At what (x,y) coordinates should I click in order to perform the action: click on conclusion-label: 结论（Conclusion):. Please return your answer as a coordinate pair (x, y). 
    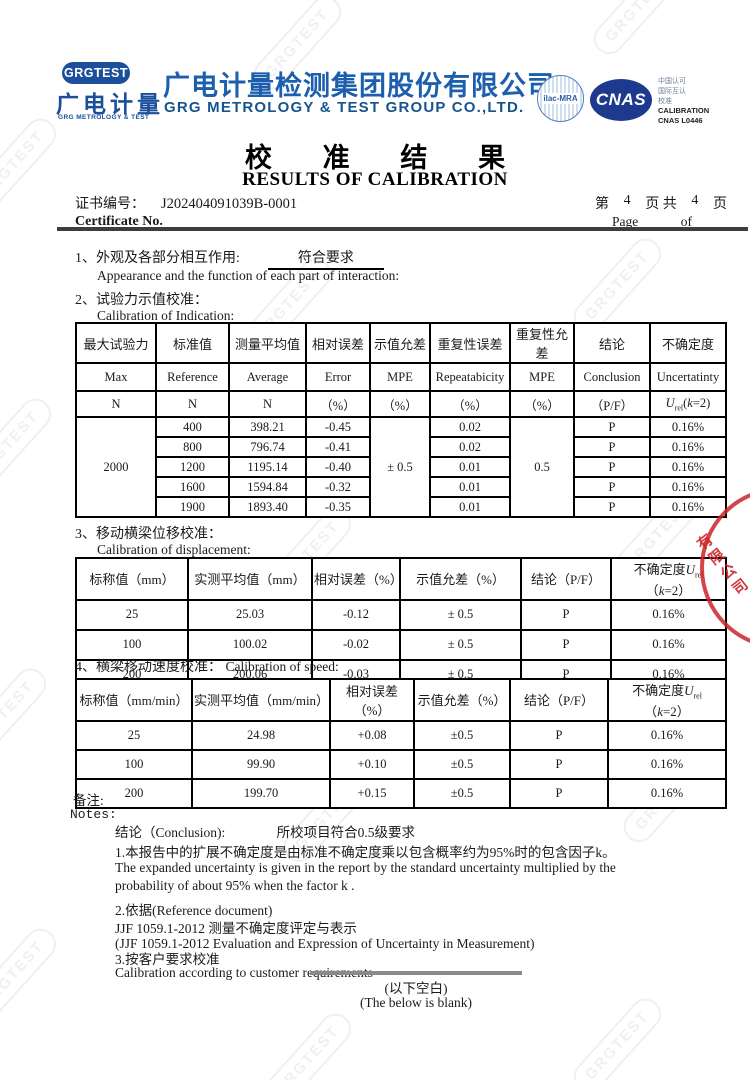
    Looking at the image, I should click on (170, 832).